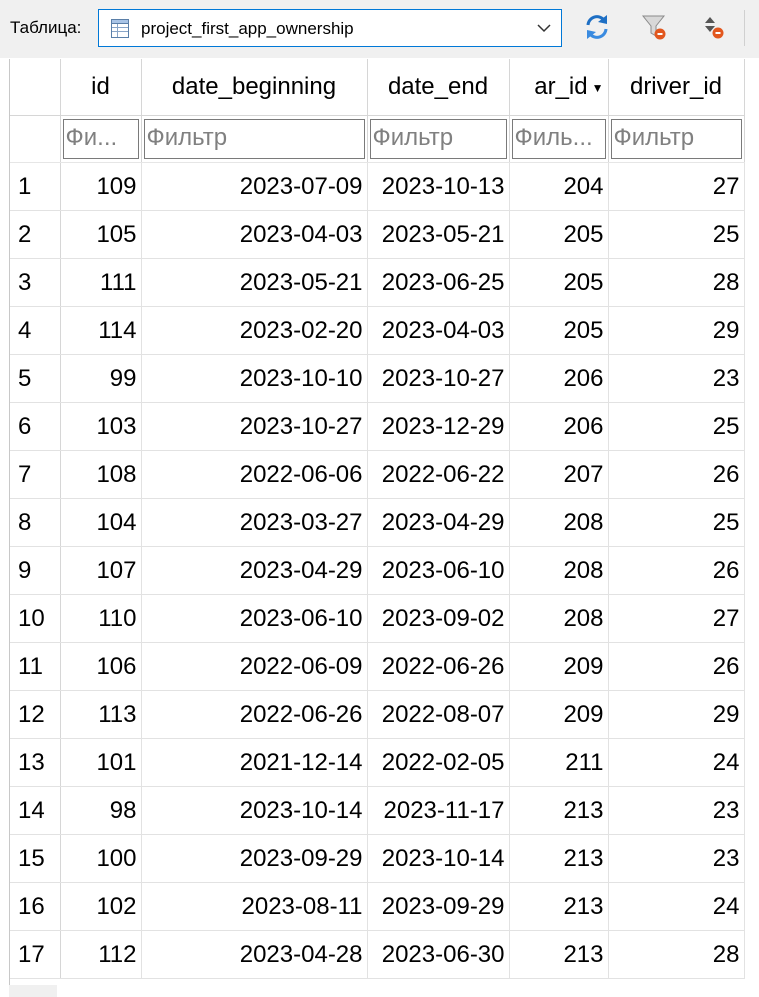 This screenshot has width=759, height=997. Describe the element at coordinates (559, 87) in the screenshot. I see `column-header-car-id: ar_id ▼` at that location.